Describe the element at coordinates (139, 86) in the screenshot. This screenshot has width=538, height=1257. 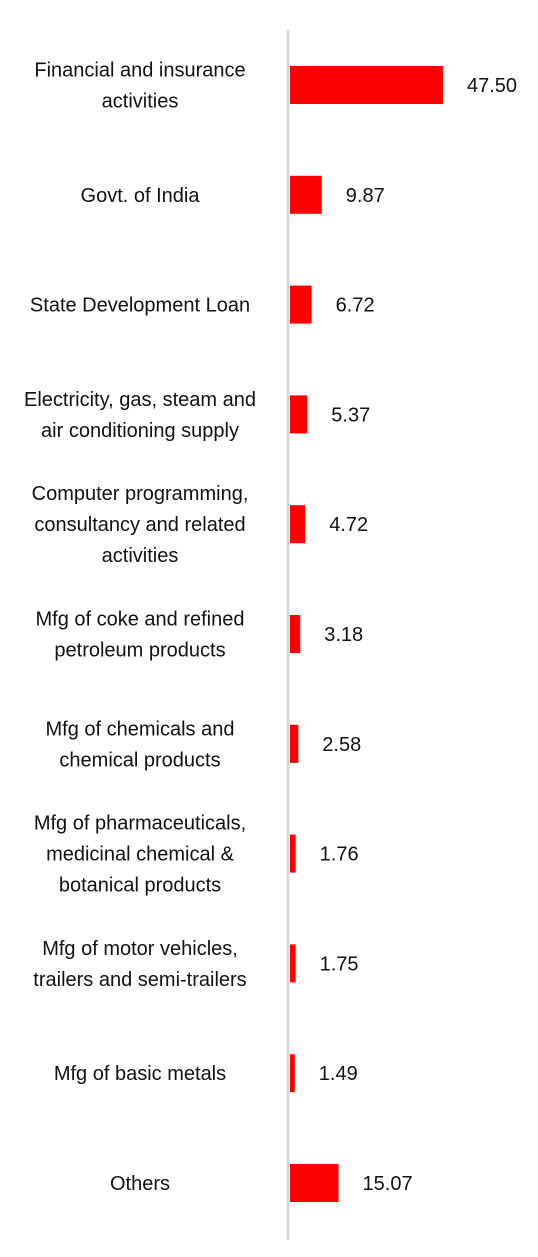
I see `category-label-0: Financial and insurance activities` at that location.